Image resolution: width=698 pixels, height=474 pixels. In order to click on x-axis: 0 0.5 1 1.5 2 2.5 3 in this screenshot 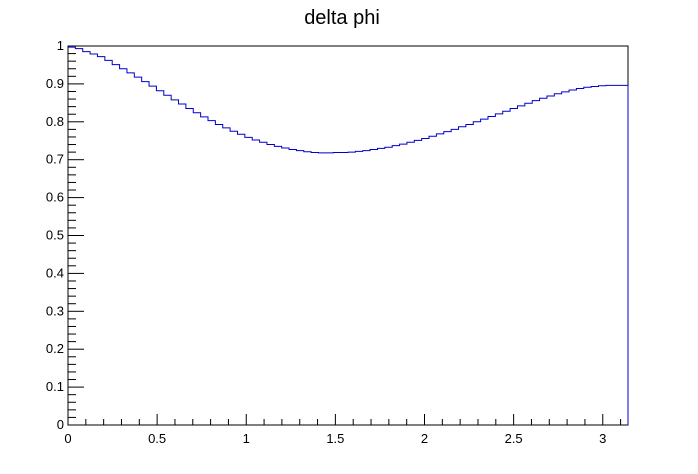, I will do `click(343, 430)`.